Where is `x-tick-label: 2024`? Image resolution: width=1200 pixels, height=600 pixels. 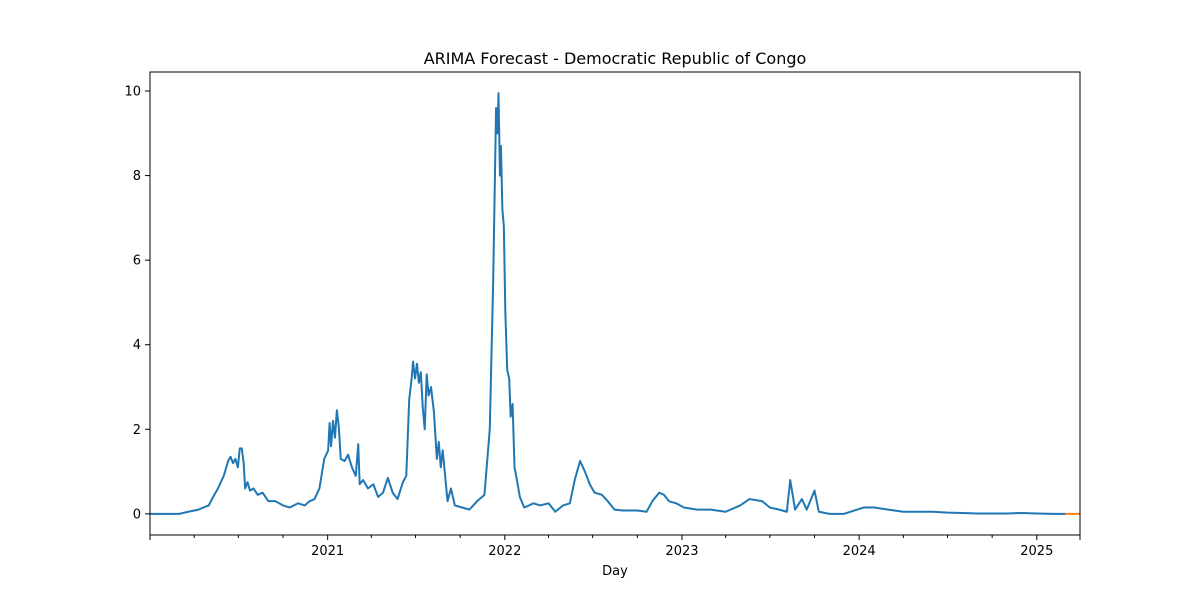
x-tick-label: 2024 is located at coordinates (859, 551).